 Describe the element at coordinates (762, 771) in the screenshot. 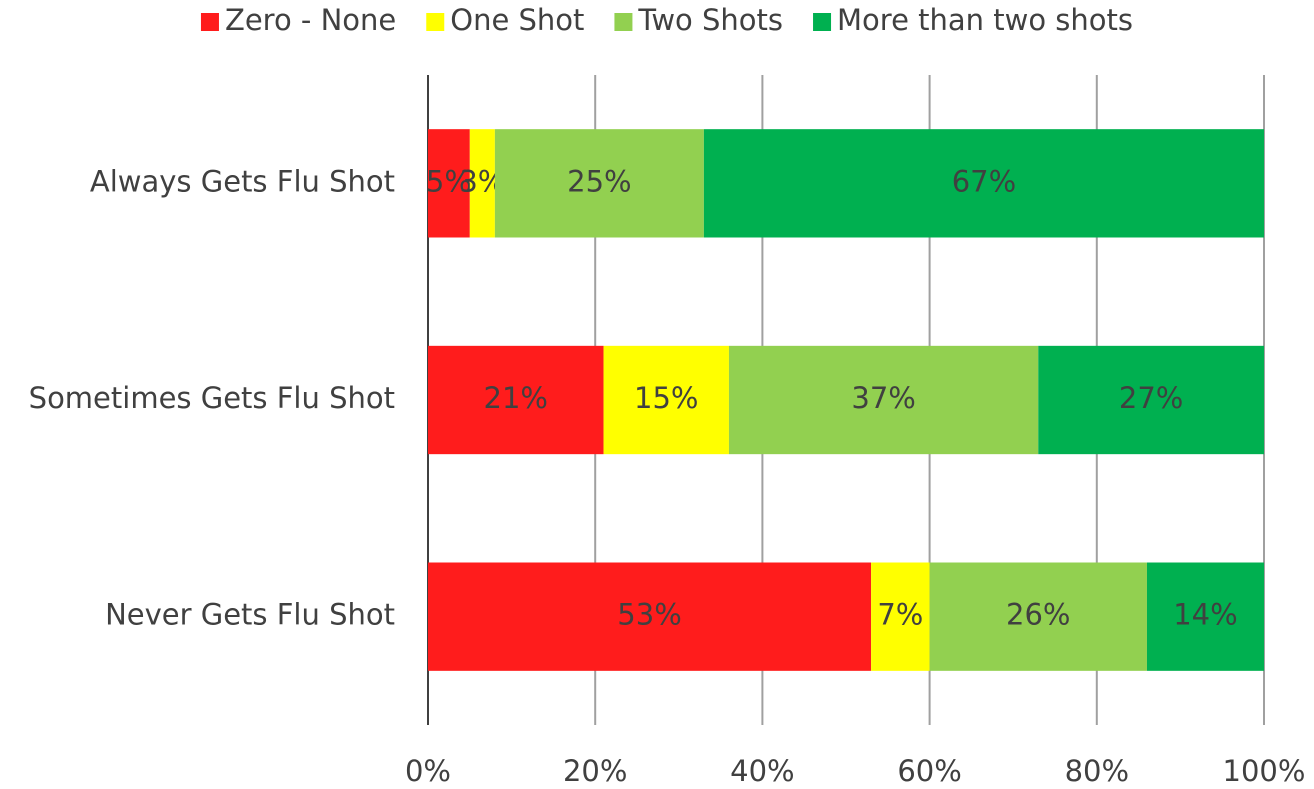

I see `x-tick-label: 40%` at that location.